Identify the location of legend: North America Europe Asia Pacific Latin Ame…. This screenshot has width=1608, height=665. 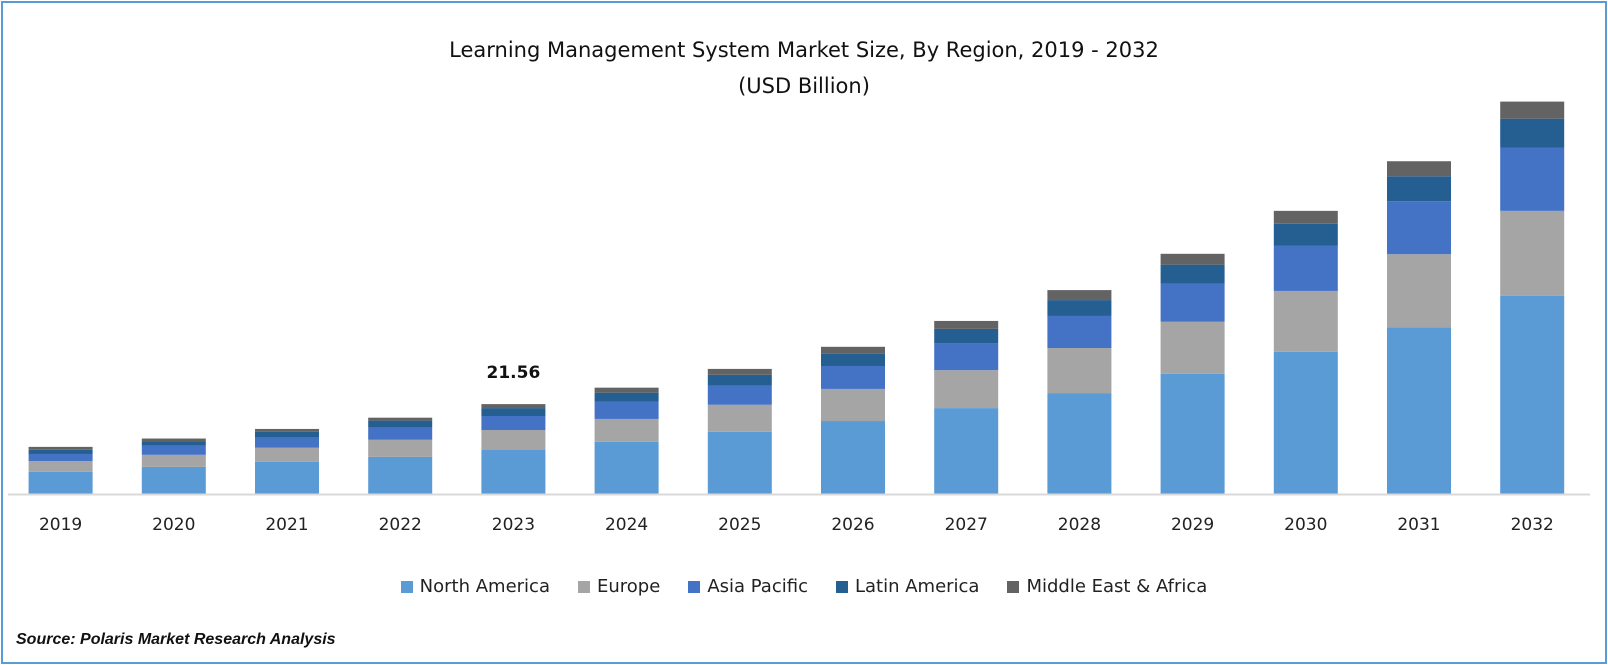
(804, 586).